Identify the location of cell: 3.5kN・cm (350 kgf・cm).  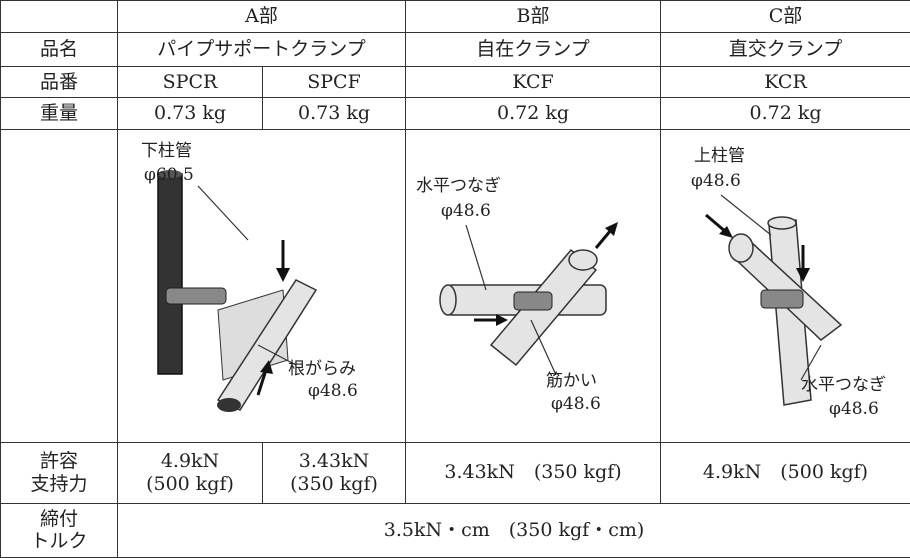
(514, 530).